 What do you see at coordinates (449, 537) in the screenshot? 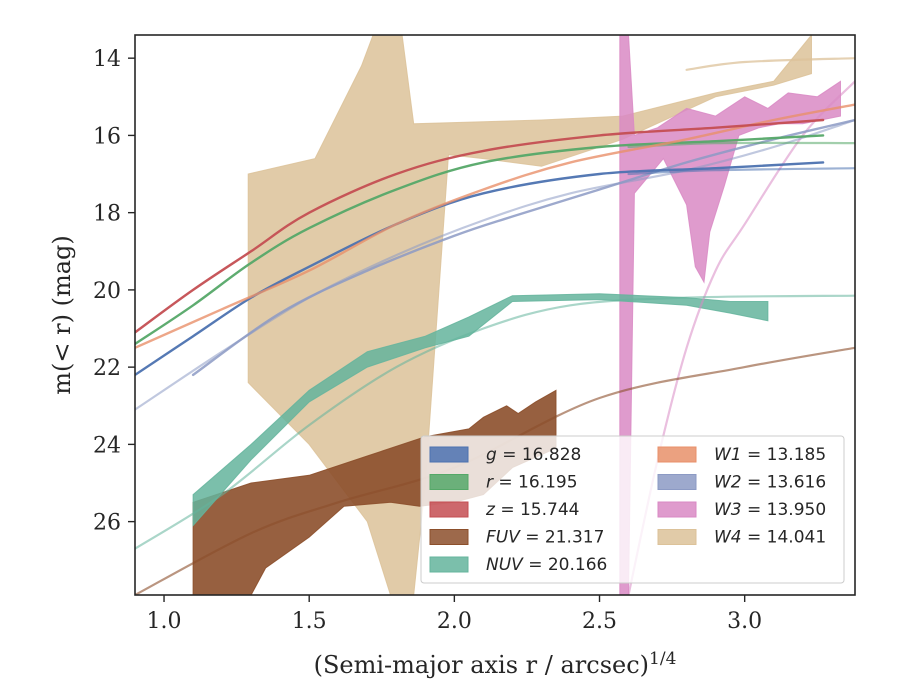
I see `legend-swatch-fuv` at bounding box center [449, 537].